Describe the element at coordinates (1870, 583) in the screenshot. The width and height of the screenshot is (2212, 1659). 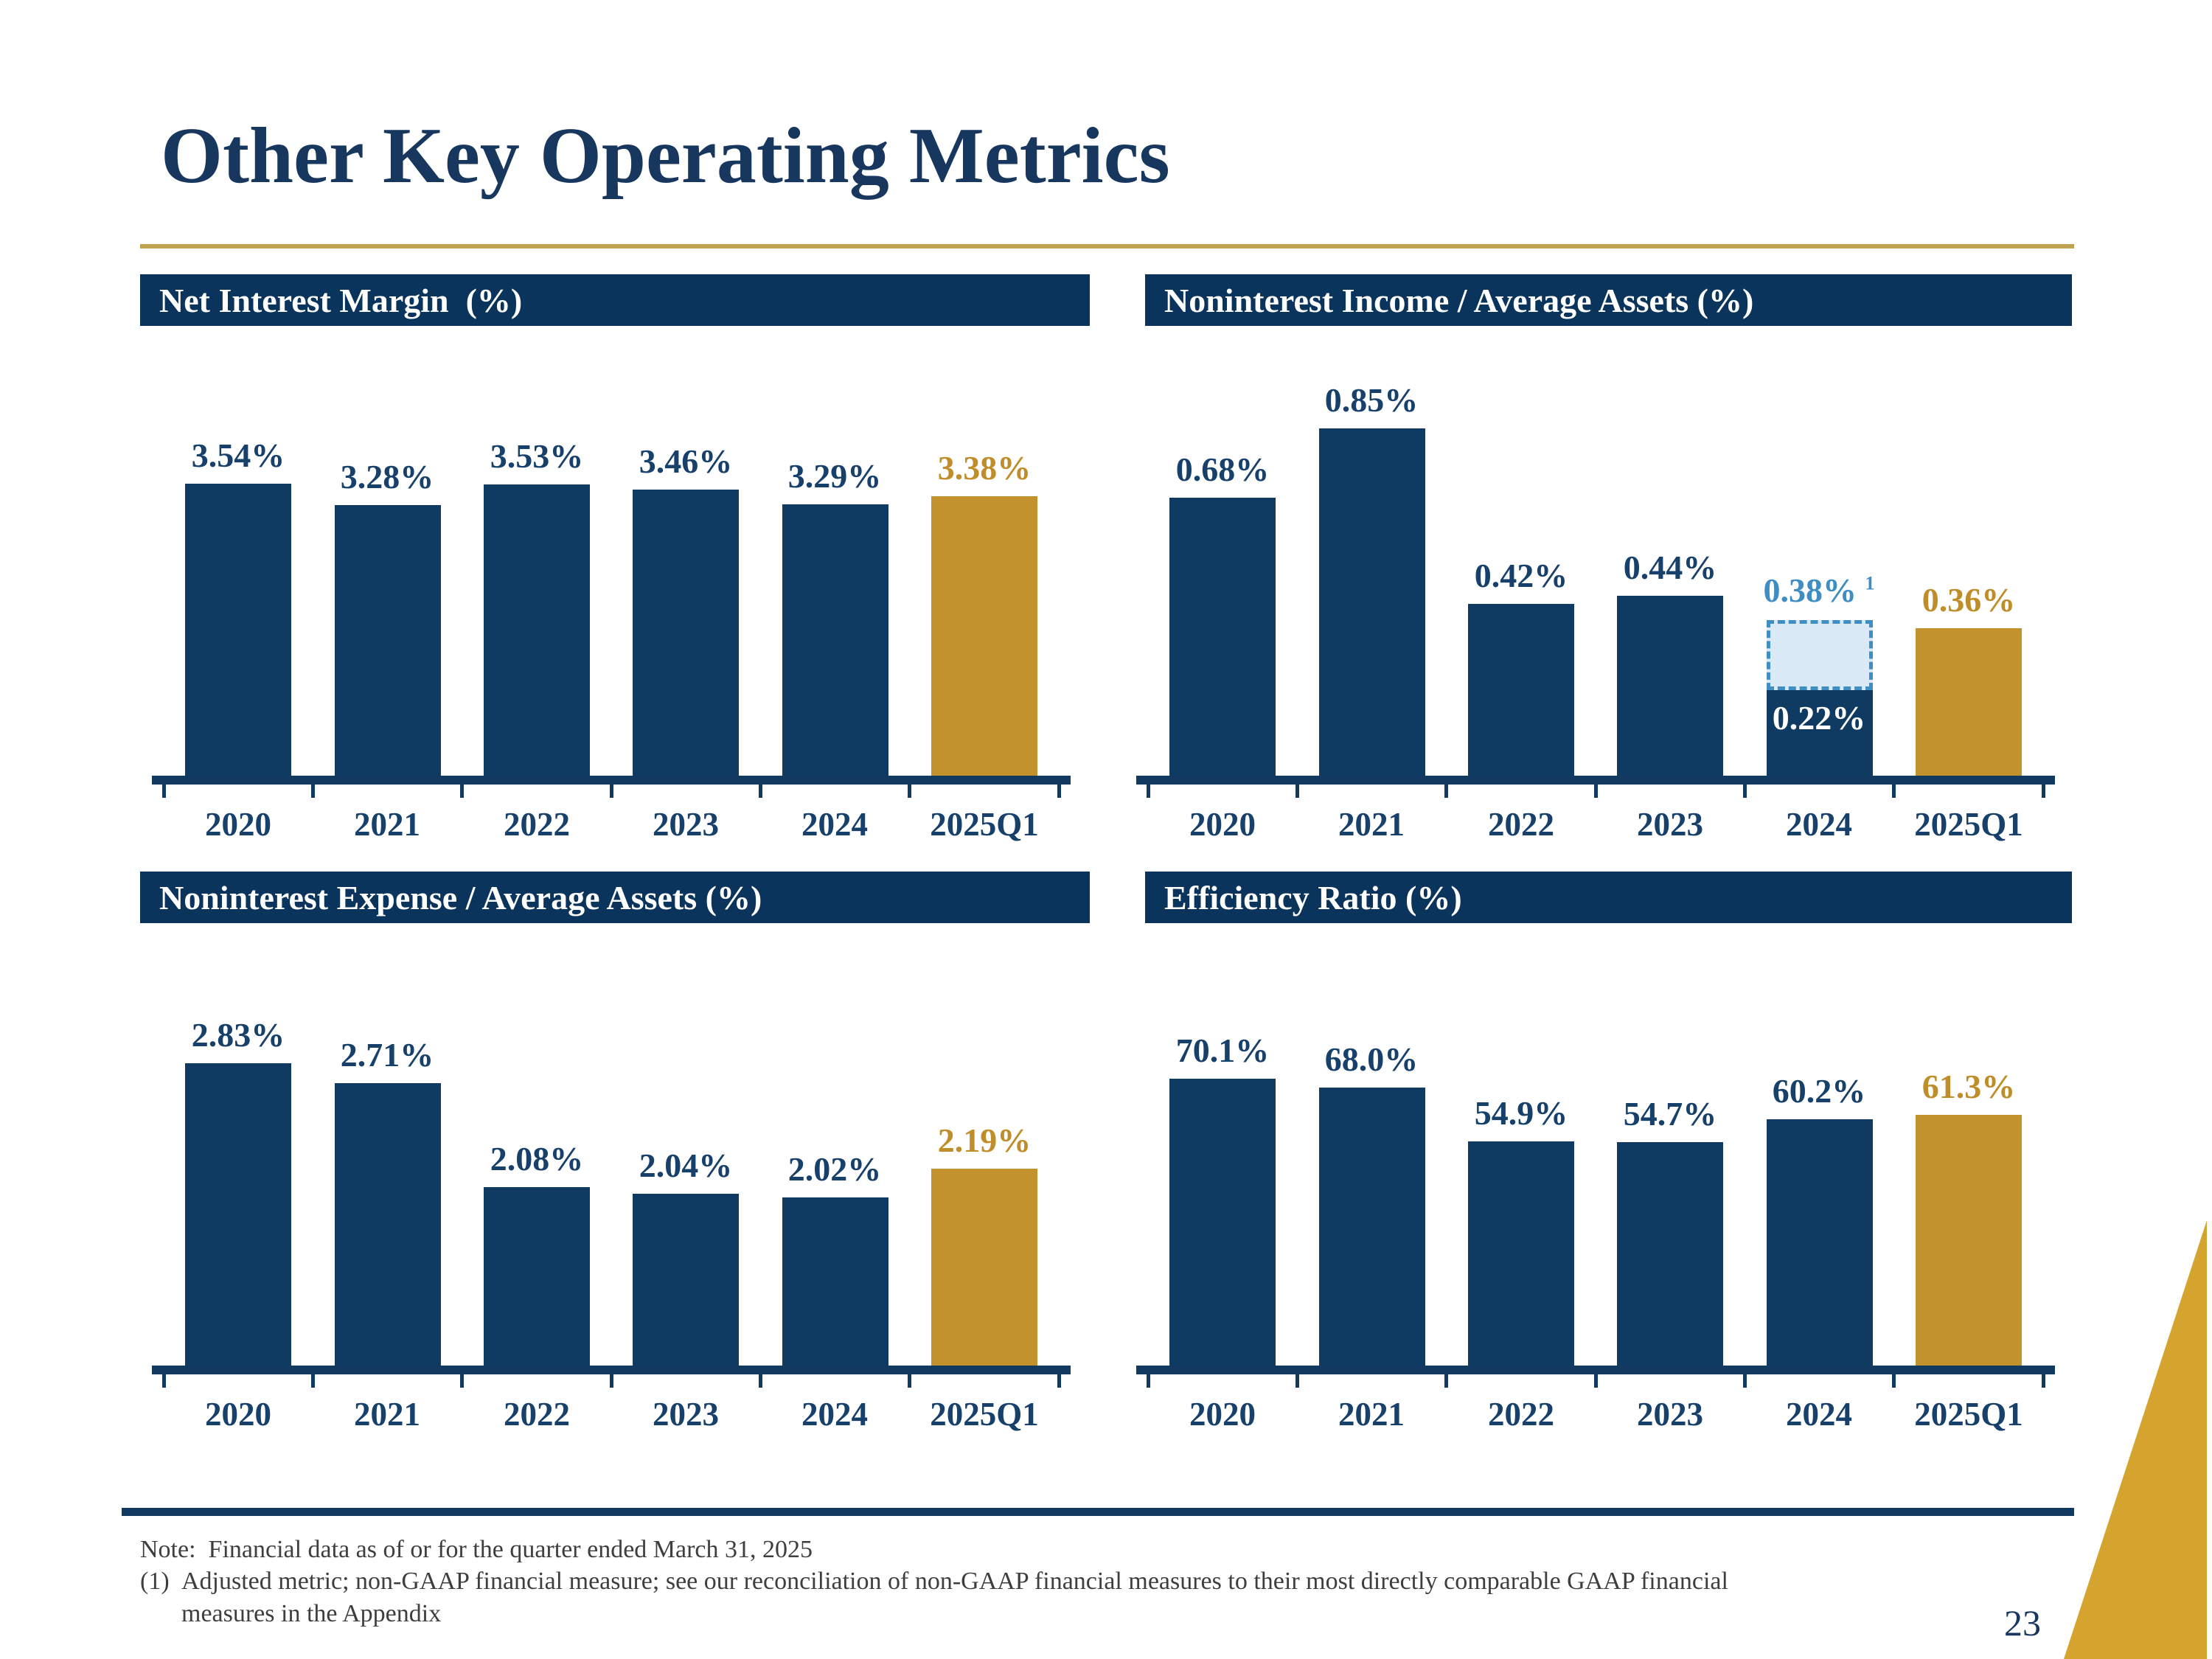
I see `footnote-superscript: 1` at that location.